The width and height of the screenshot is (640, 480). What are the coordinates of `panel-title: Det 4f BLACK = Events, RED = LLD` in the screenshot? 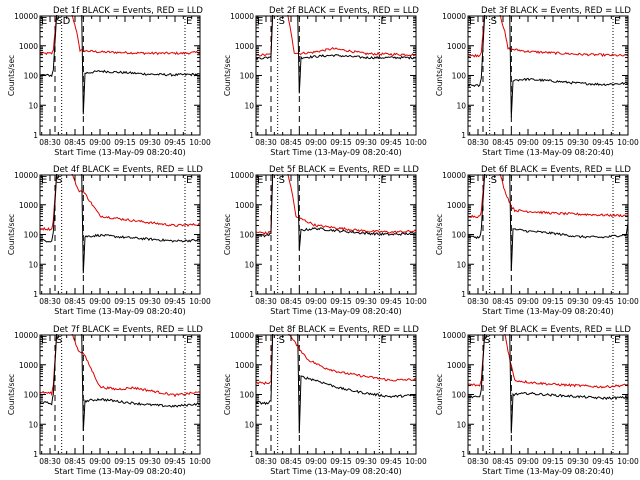 It's located at (128, 170).